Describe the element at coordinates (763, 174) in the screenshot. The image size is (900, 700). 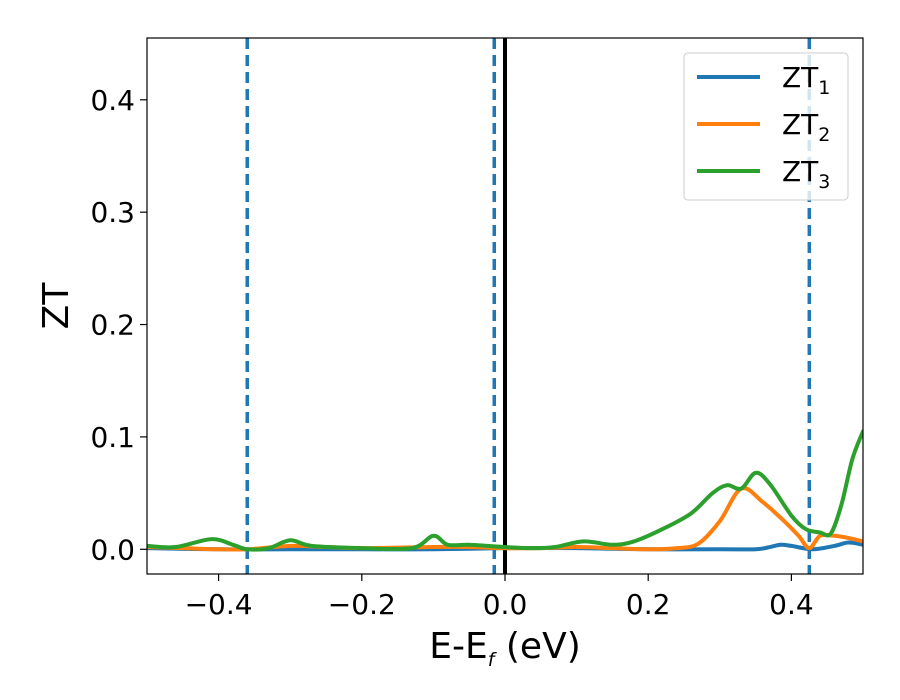
I see `legend-entry: ZT3` at that location.